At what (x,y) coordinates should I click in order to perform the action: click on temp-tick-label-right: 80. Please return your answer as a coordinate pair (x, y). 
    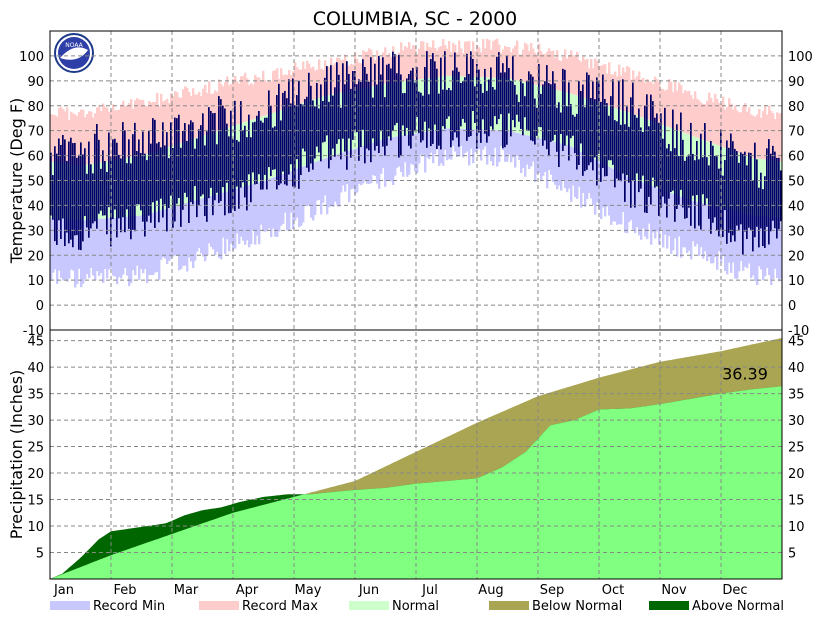
    Looking at the image, I should click on (796, 107).